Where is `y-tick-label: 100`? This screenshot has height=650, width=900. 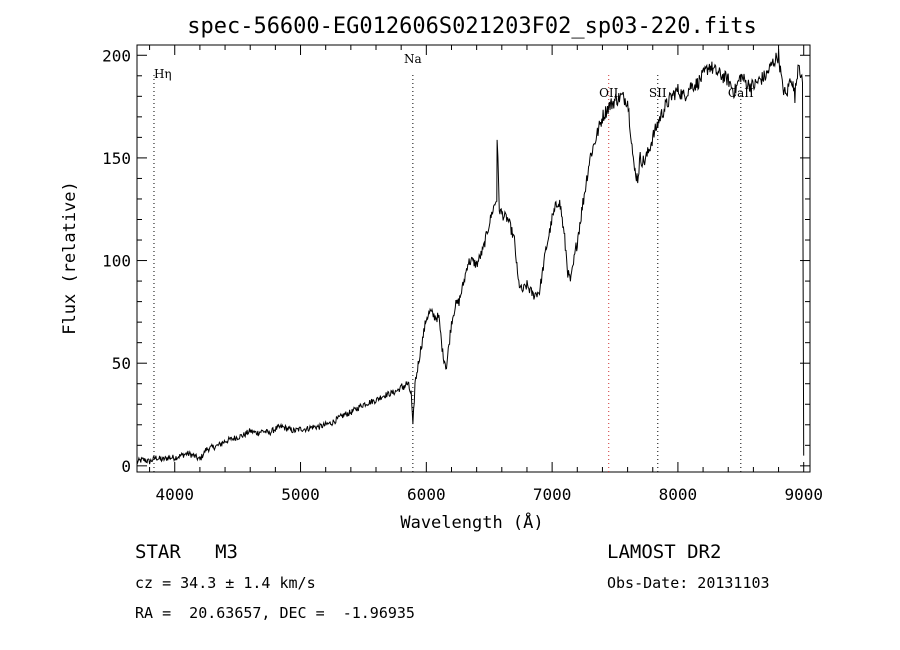 y-tick-label: 100 is located at coordinates (116, 261).